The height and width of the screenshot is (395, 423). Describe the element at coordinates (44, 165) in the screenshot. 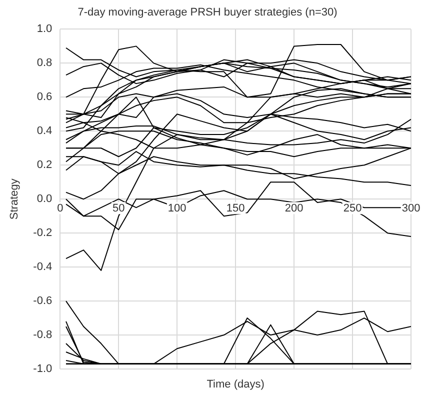

I see `y-tick-label: 0.2` at that location.